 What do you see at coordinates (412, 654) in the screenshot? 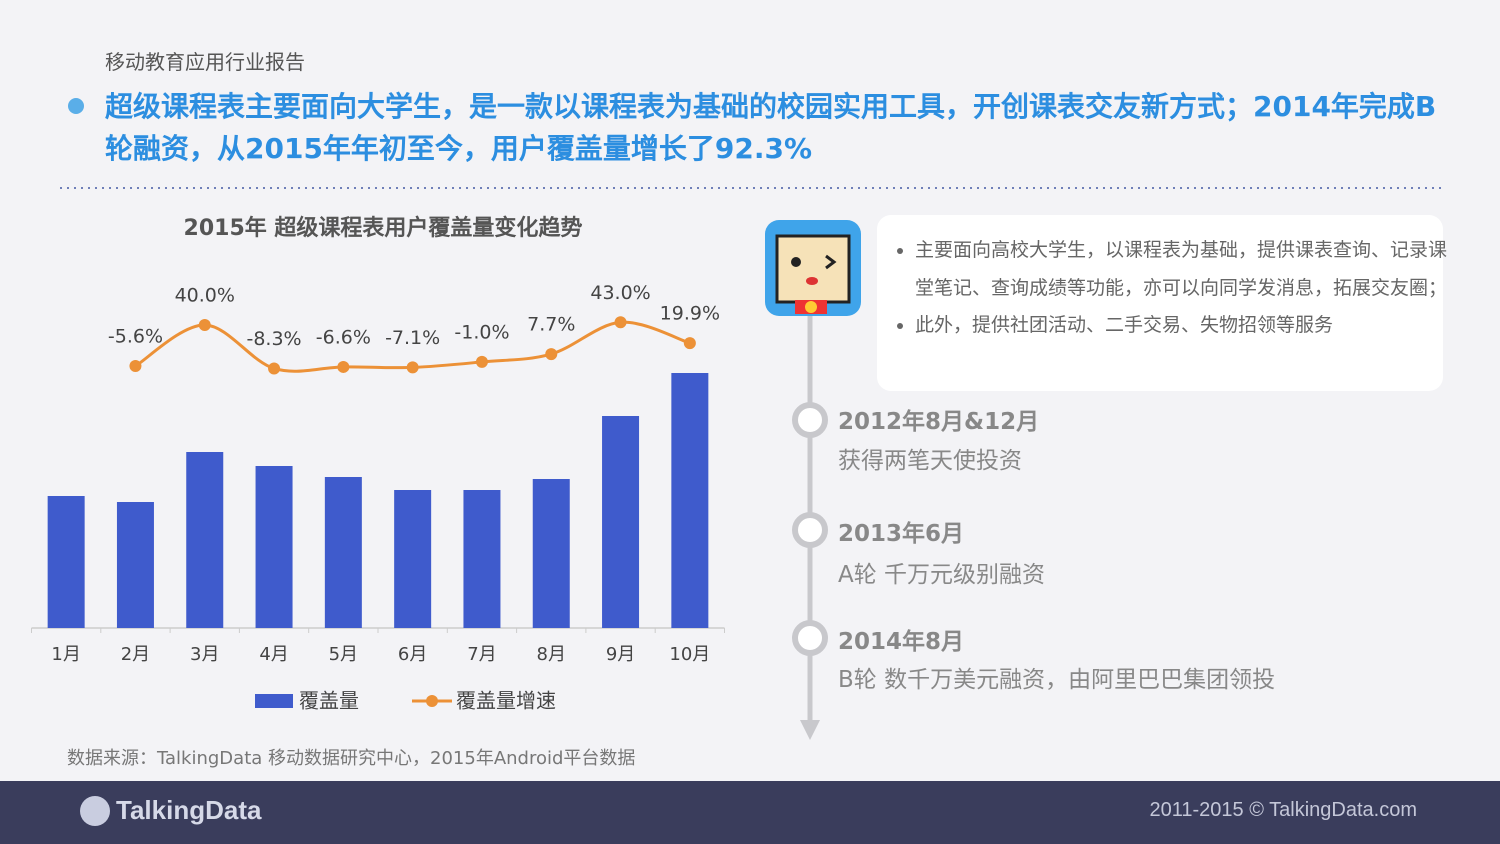
I see `x-tick-label: 6月` at bounding box center [412, 654].